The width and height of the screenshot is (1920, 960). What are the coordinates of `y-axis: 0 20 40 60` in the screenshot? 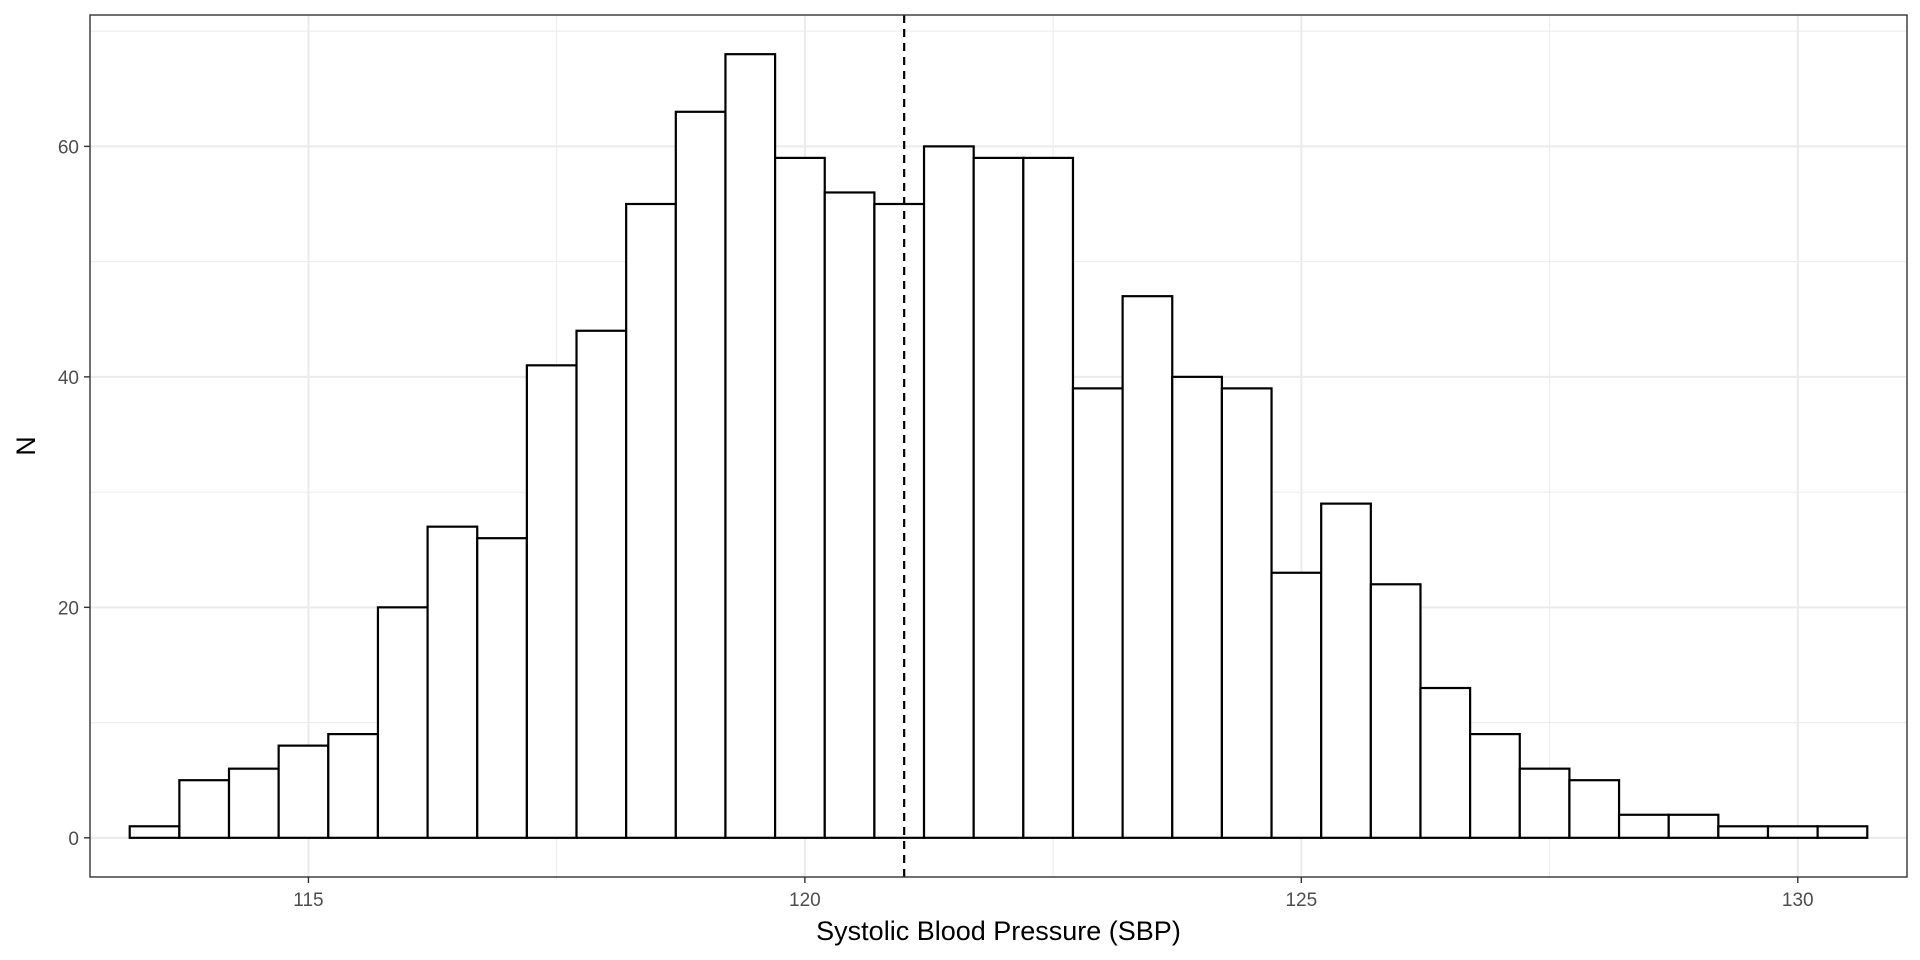 It's located at (74, 493).